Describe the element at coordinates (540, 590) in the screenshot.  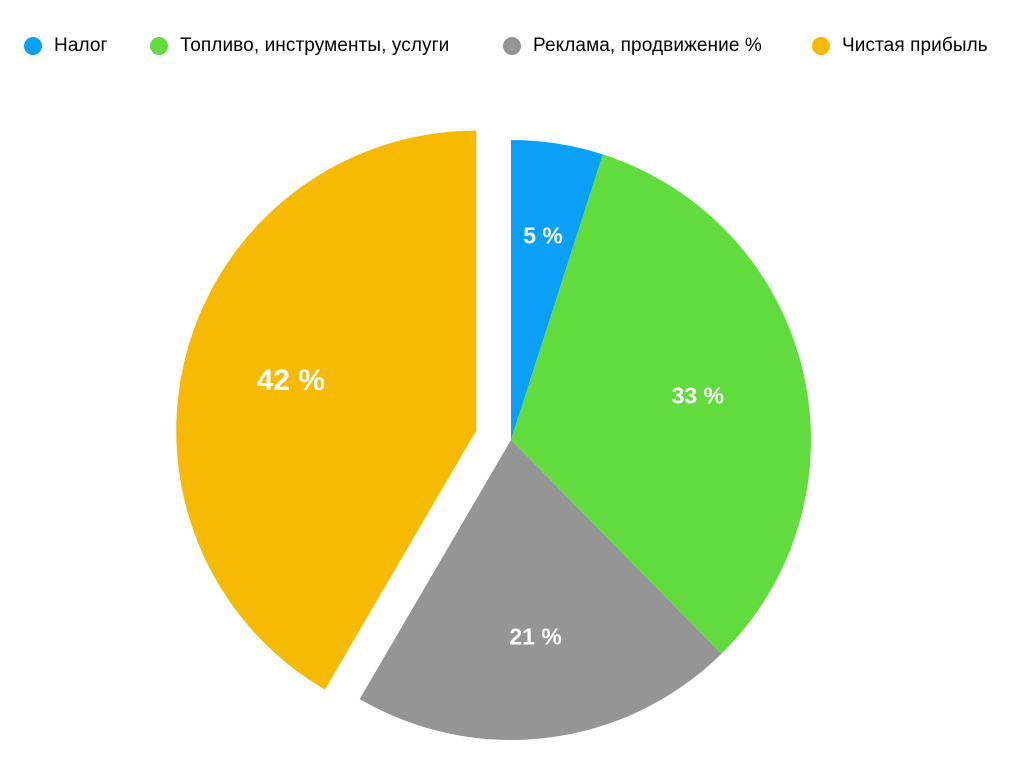
I see `pie-slice-advertising` at that location.